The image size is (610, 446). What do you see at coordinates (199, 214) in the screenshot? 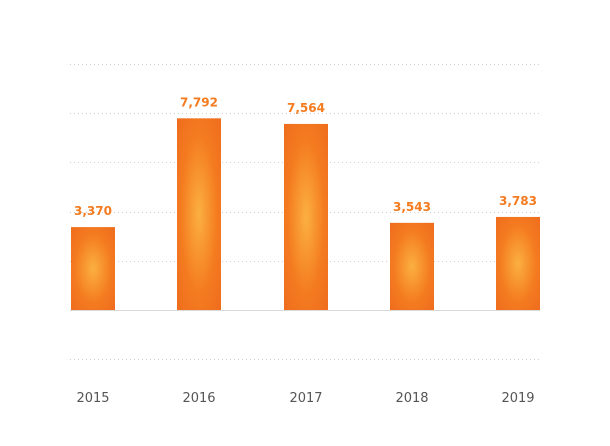
I see `bar-2016` at bounding box center [199, 214].